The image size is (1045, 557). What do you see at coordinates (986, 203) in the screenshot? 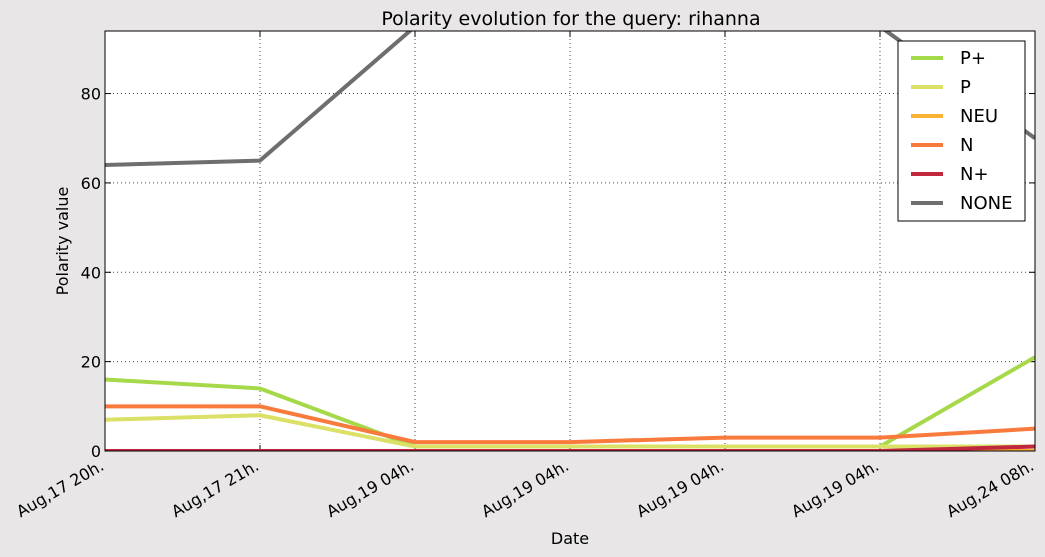
I see `legend-label: NONE` at bounding box center [986, 203].